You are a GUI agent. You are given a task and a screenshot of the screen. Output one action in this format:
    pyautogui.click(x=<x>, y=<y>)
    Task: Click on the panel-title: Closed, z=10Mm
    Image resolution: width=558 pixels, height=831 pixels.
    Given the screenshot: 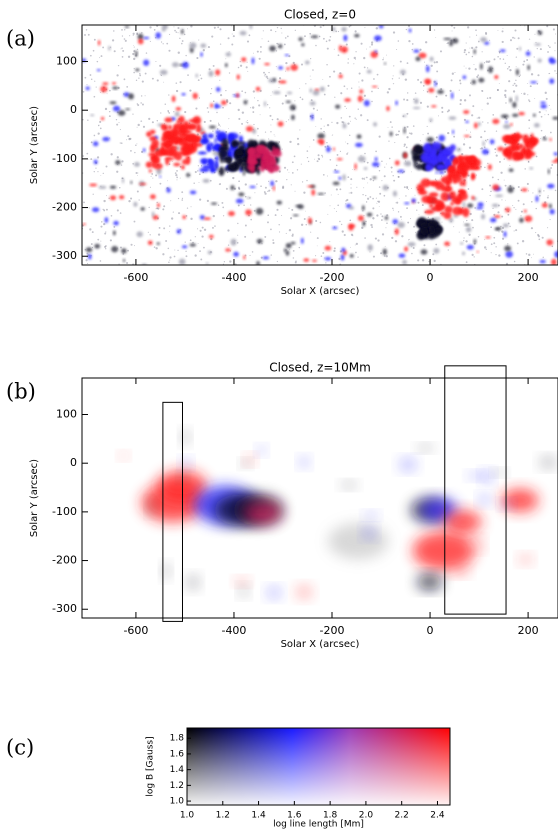 What is the action you would take?
    pyautogui.click(x=320, y=368)
    